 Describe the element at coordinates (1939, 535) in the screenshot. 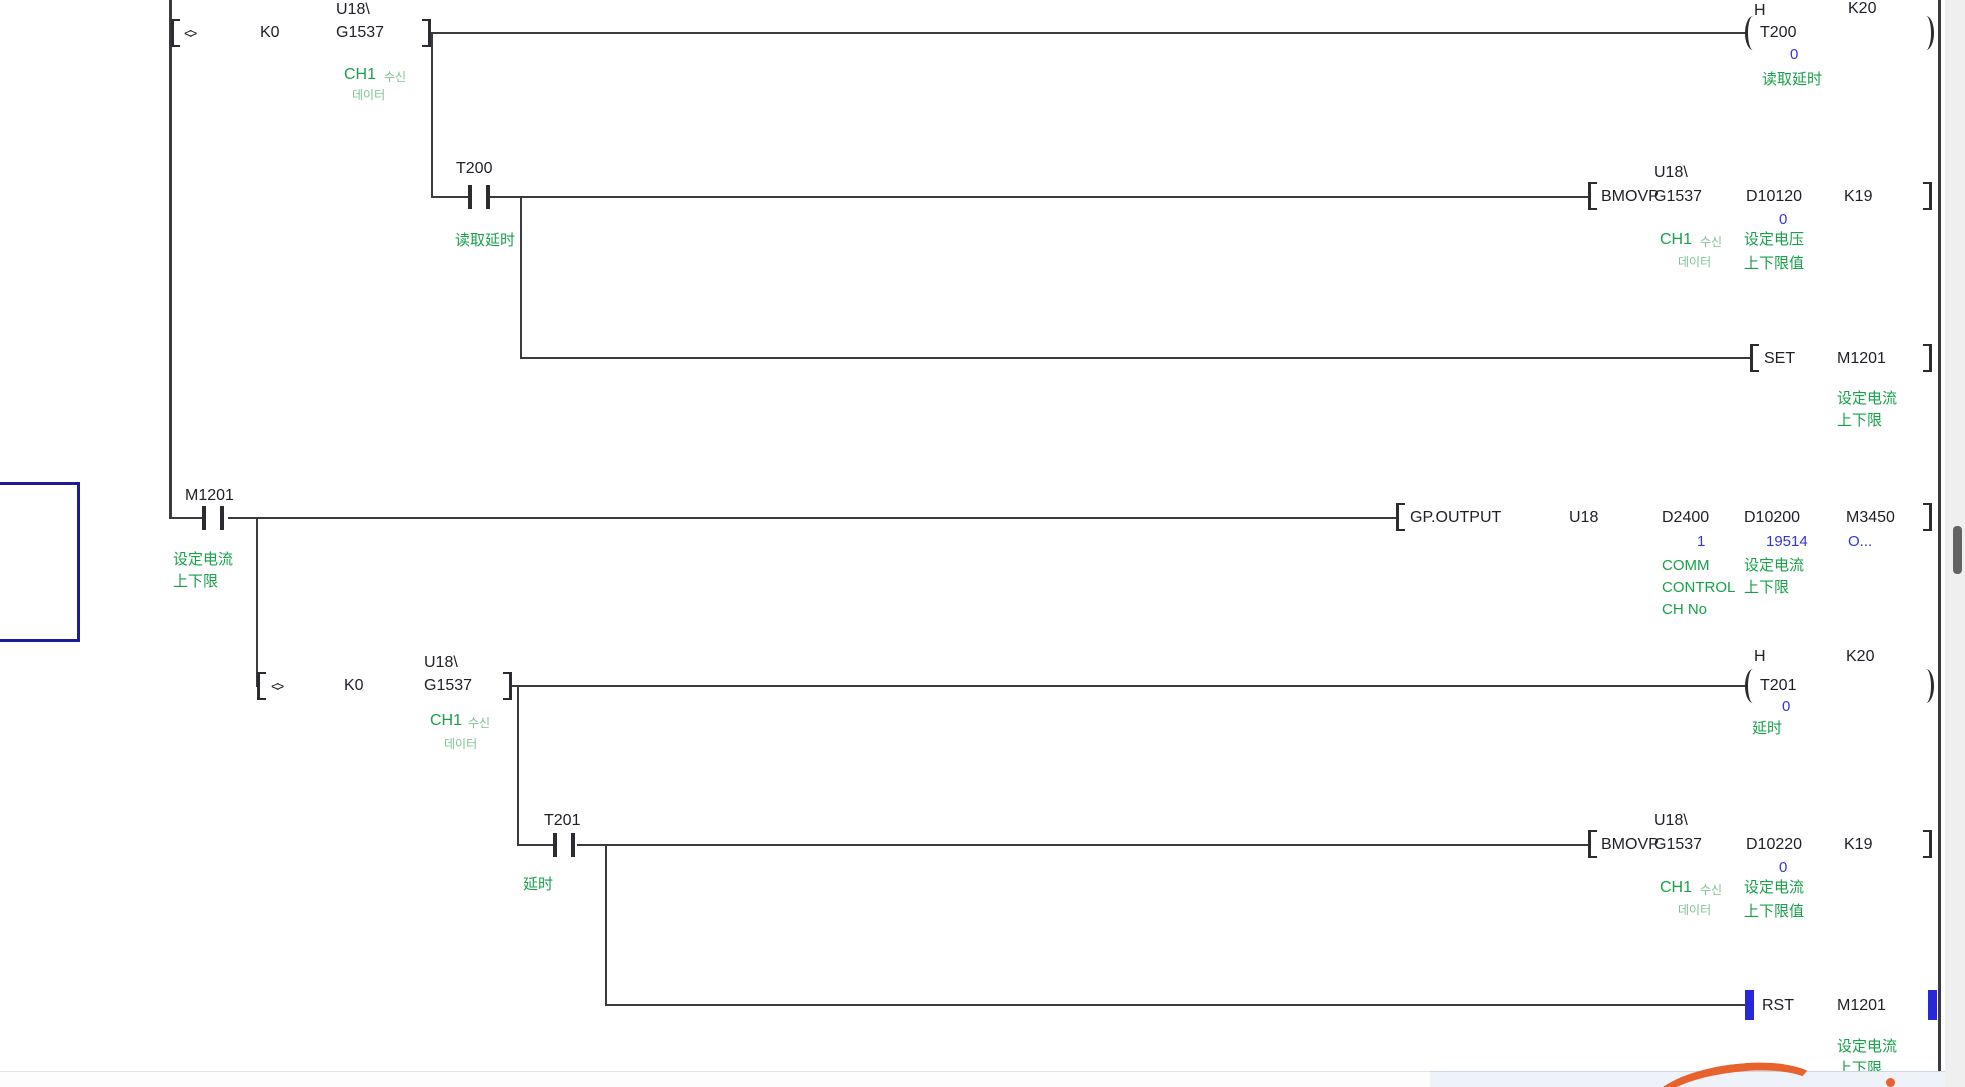

I see `right-power-rail` at that location.